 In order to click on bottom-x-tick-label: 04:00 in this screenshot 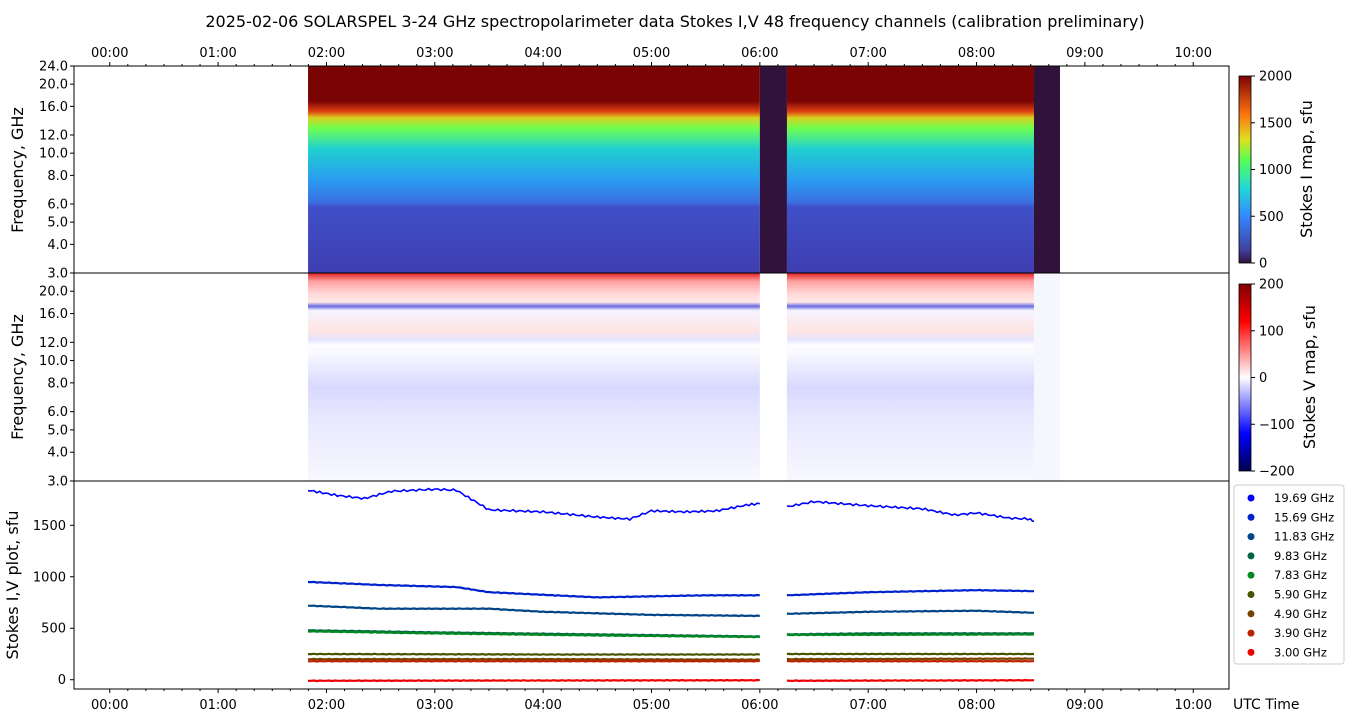, I will do `click(542, 705)`.